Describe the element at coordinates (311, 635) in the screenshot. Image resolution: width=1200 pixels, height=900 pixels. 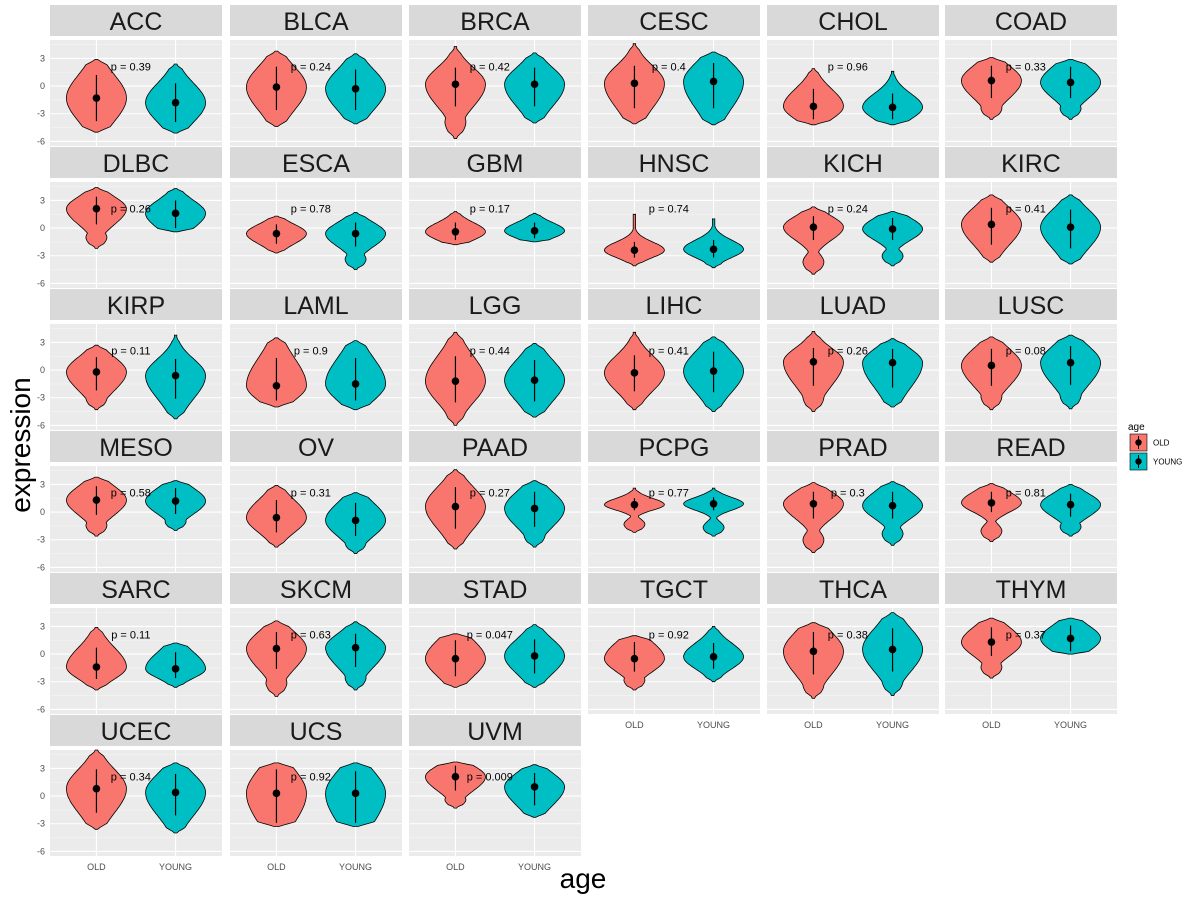
I see `p-value-label: p = 0.63` at that location.